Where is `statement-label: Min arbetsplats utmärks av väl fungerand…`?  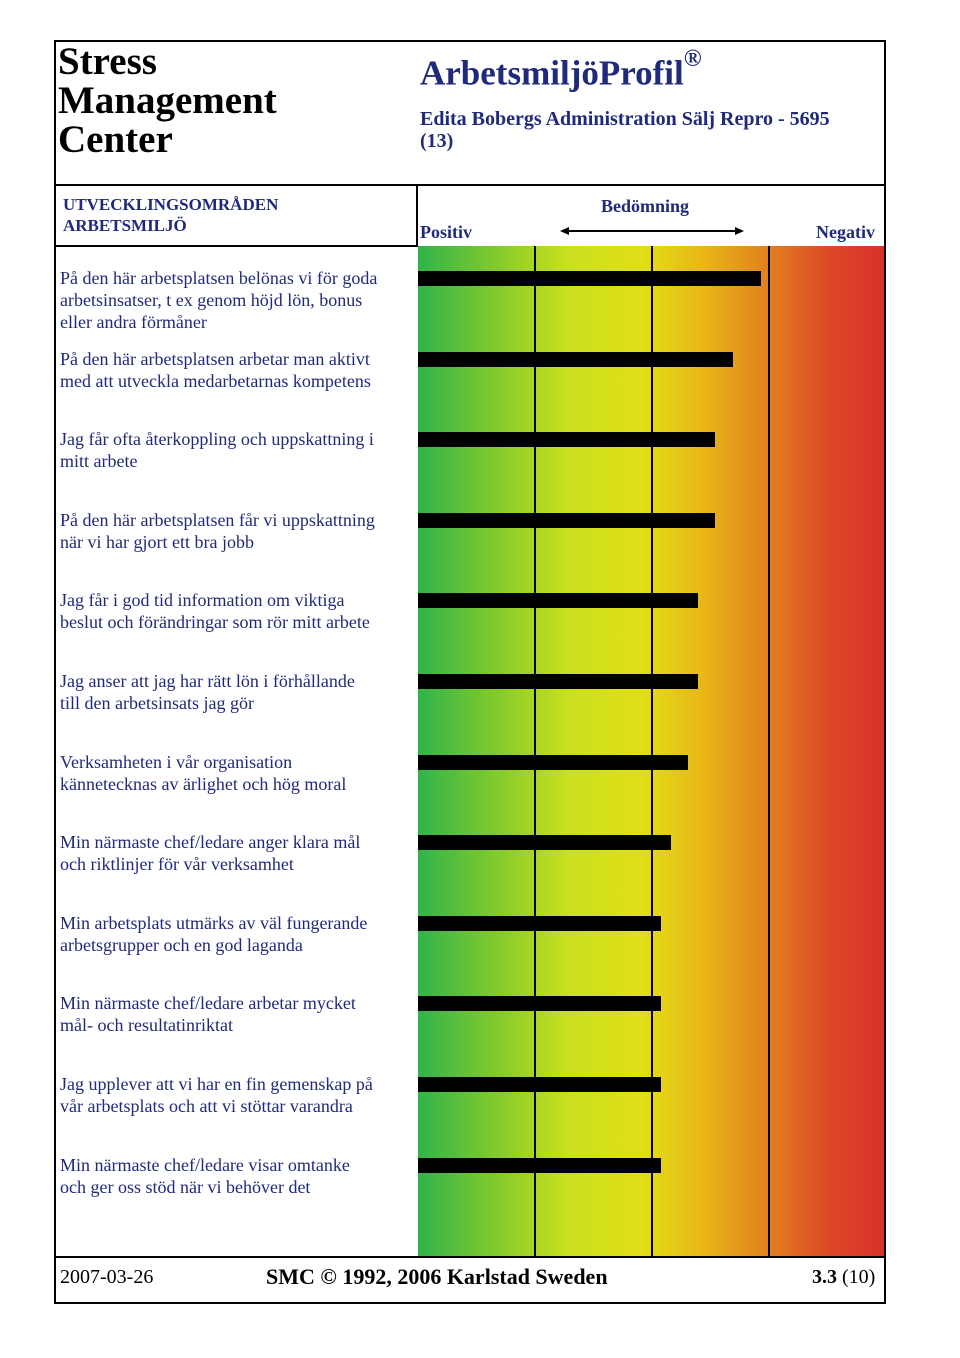
statement-label: Min arbetsplats utmärks av väl fungerand… is located at coordinates (237, 934).